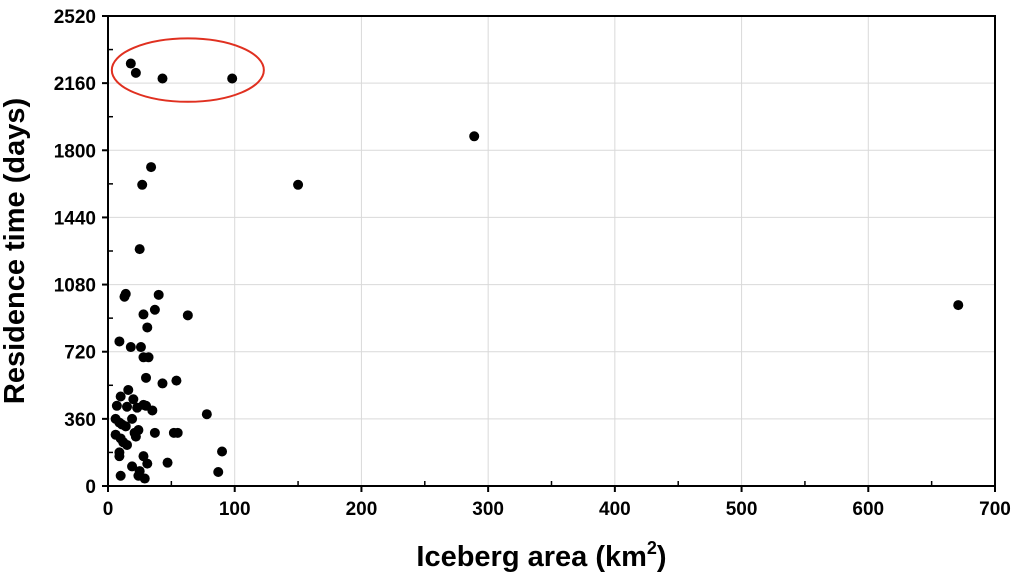 This screenshot has height=578, width=1016. I want to click on y-tick-labels: 0 360 720 1080 1440 1800 2160 2520, so click(75, 252).